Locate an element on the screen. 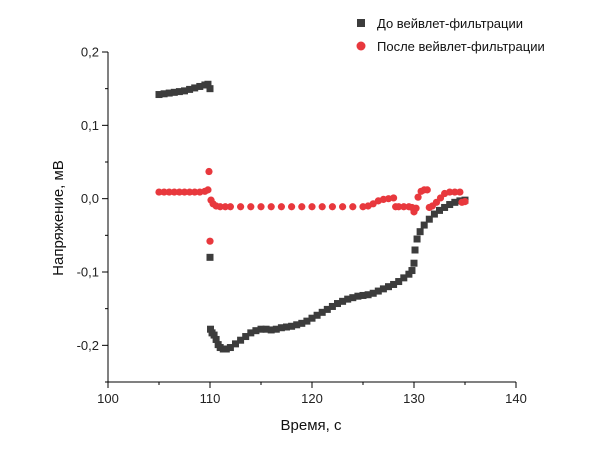  legend-label-before: До вейвлет-фильтрации is located at coordinates (450, 23).